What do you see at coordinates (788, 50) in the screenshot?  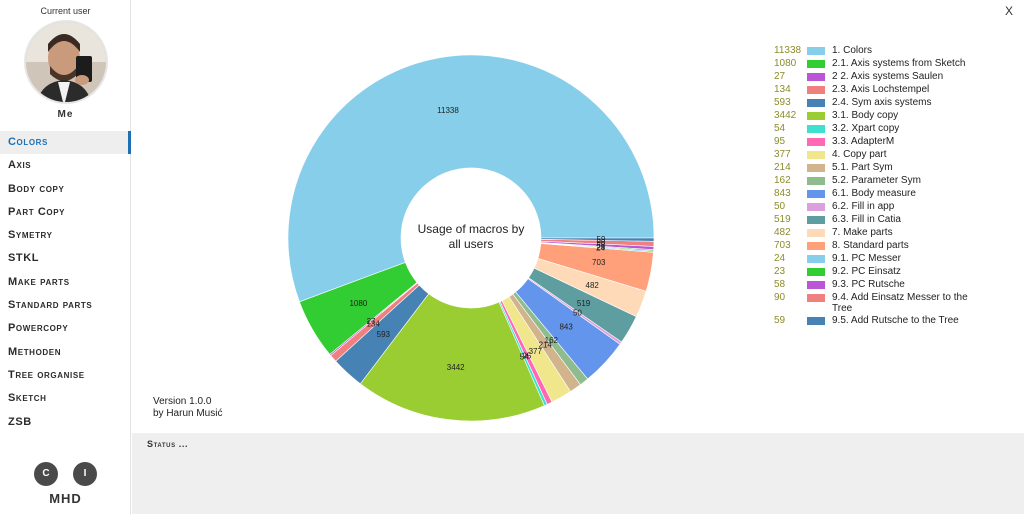 I see `legend-value: 11338` at bounding box center [788, 50].